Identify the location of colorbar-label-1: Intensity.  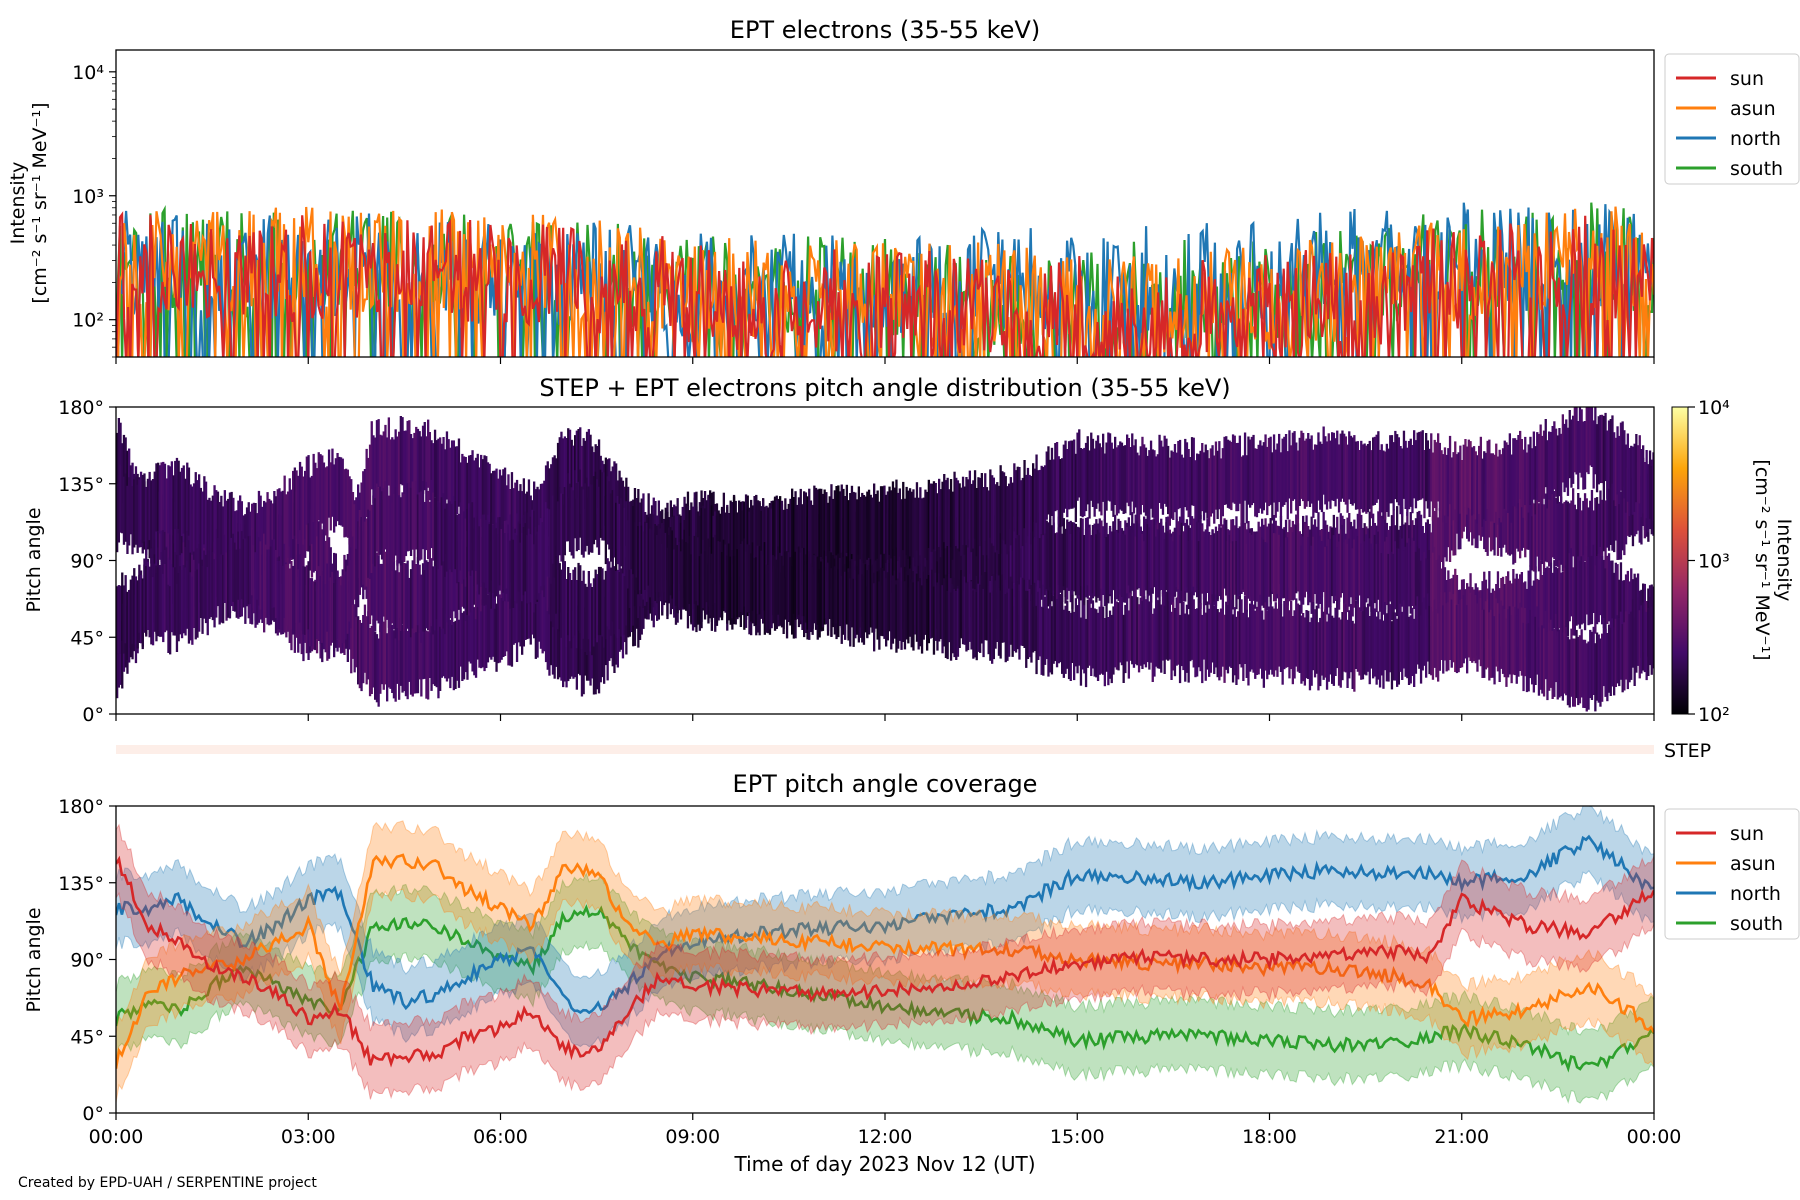
(1784, 560).